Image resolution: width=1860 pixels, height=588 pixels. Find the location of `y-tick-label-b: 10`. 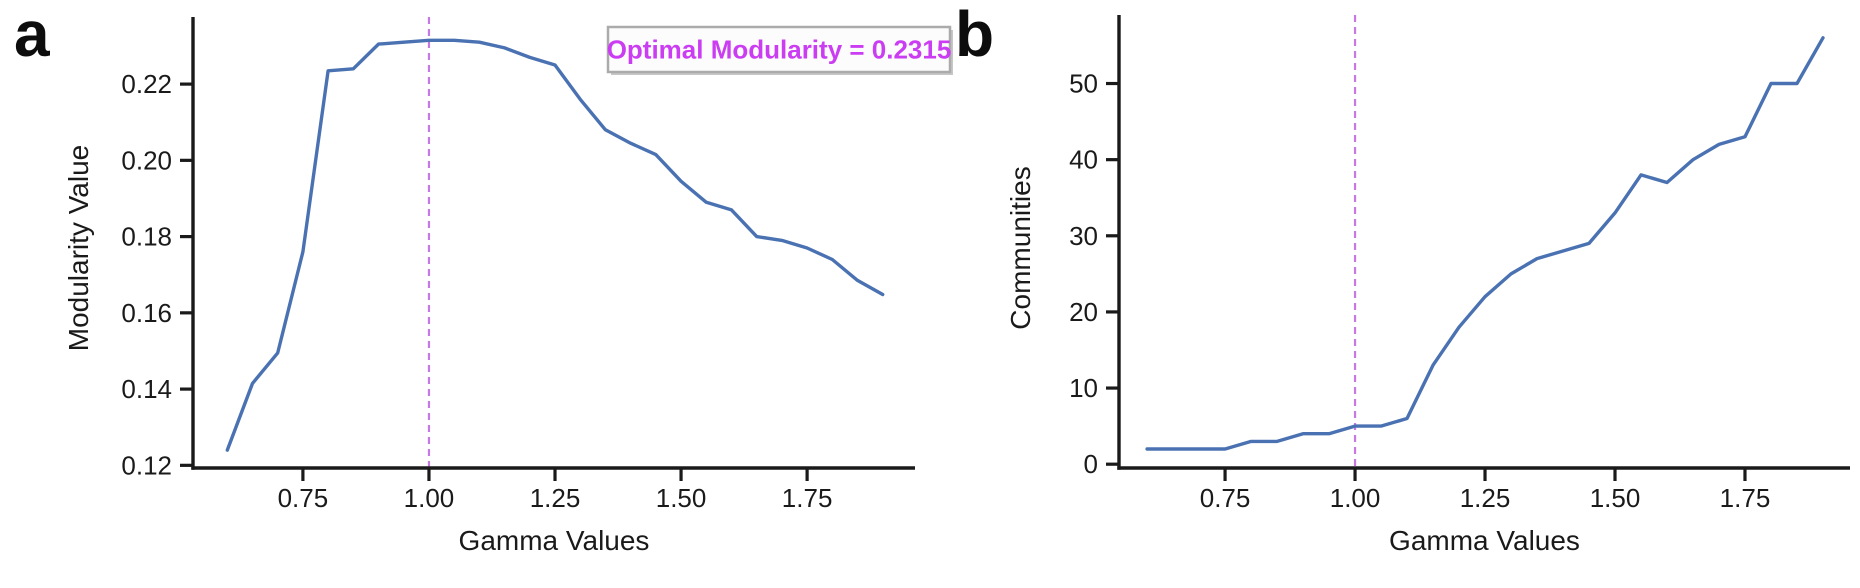

y-tick-label-b: 10 is located at coordinates (1083, 388).